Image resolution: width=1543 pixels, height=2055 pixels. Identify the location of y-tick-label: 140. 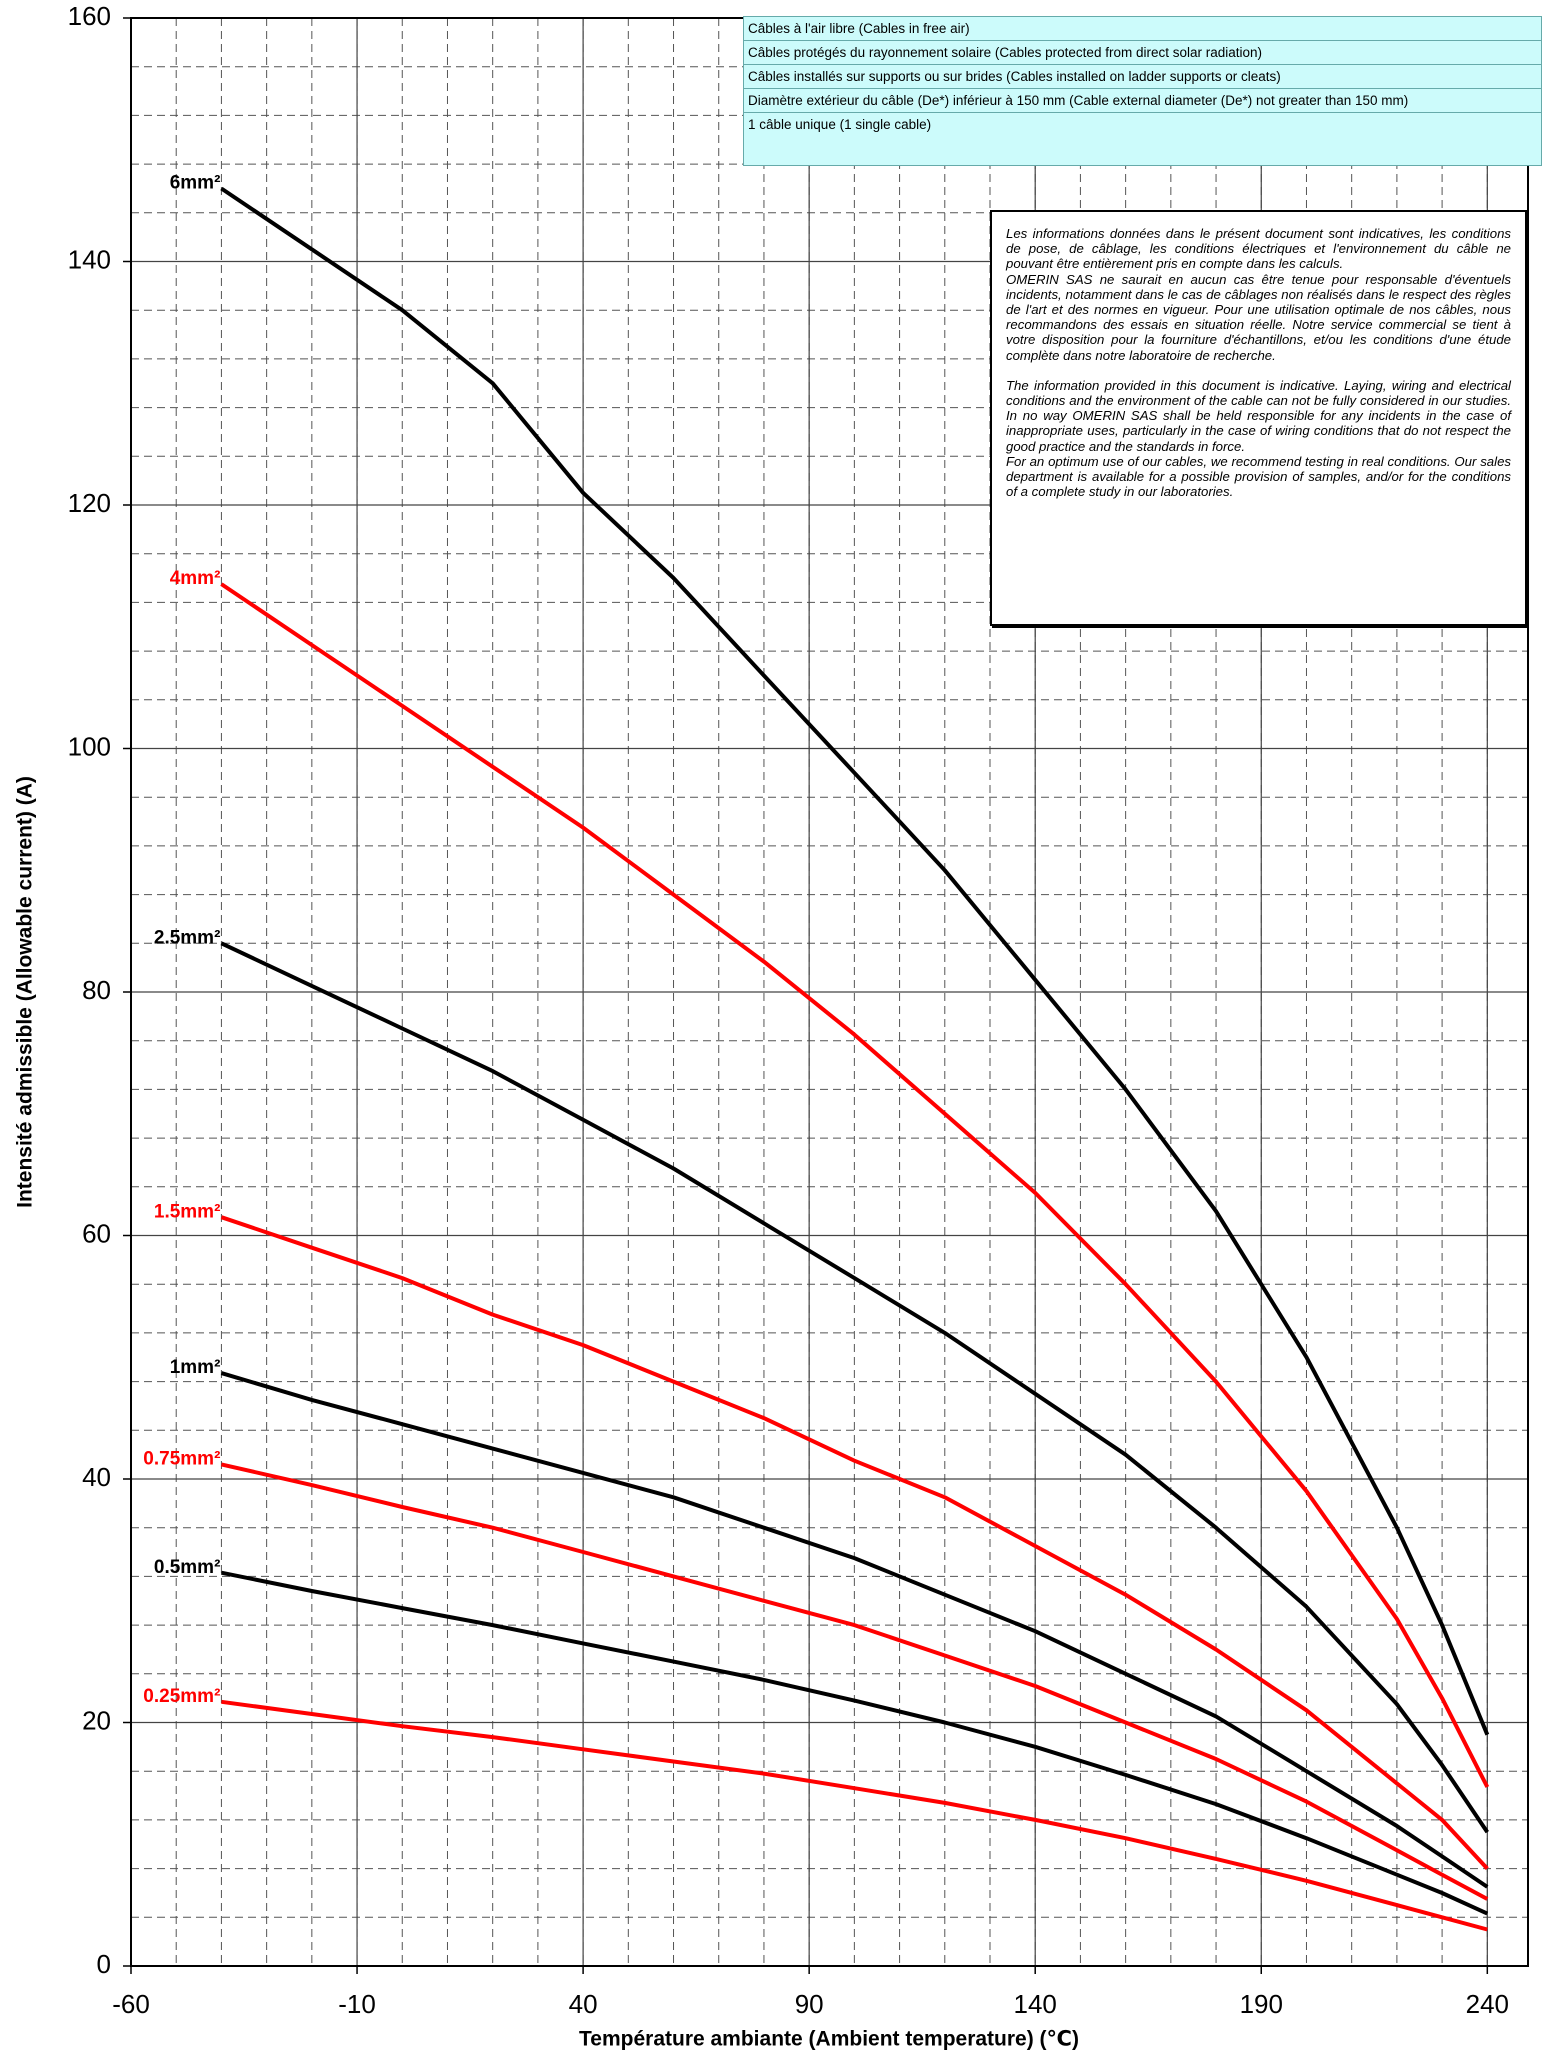
(89, 259).